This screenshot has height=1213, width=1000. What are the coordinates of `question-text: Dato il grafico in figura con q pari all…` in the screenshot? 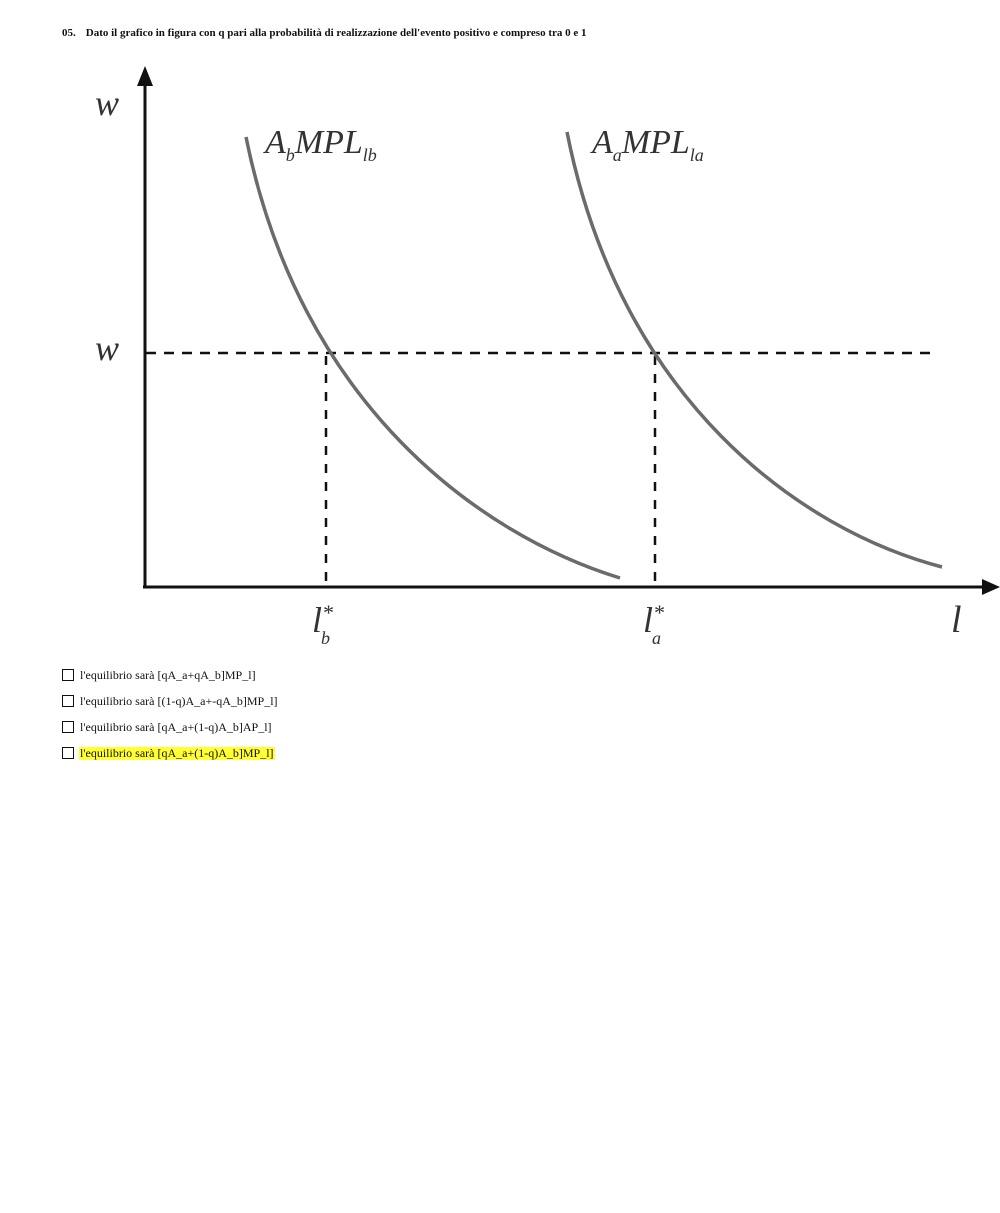 It's located at (336, 33).